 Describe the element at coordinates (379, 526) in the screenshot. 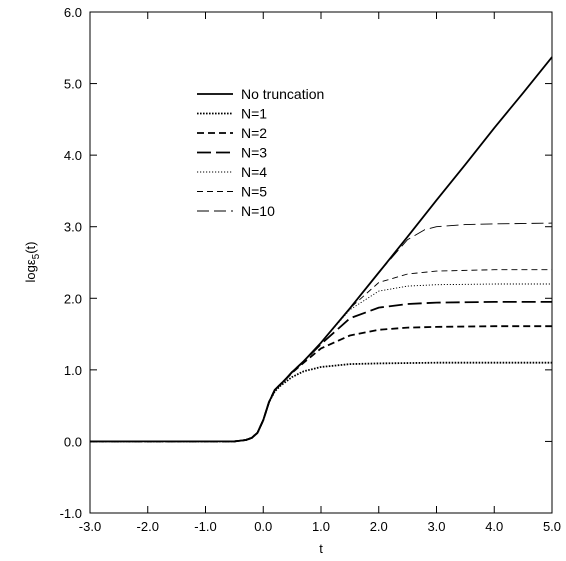

I see `x-tick-label: 2.0` at that location.